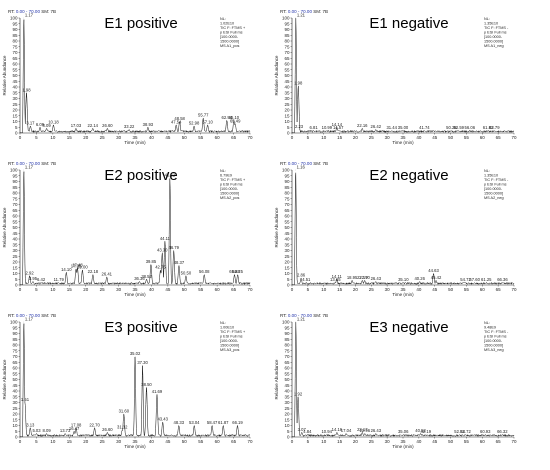  Describe the element at coordinates (287, 110) in the screenshot. I see `y-tick-label: 20` at that location.